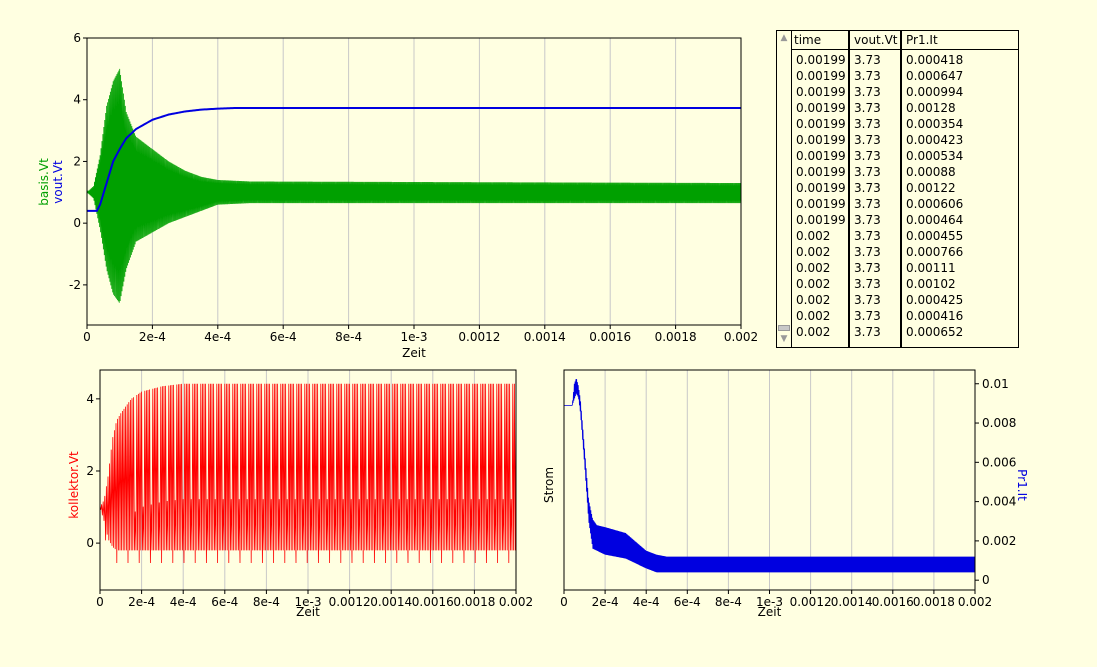 Image resolution: width=1097 pixels, height=667 pixels. Describe the element at coordinates (935, 76) in the screenshot. I see `table-cell: 0.000647` at that location.